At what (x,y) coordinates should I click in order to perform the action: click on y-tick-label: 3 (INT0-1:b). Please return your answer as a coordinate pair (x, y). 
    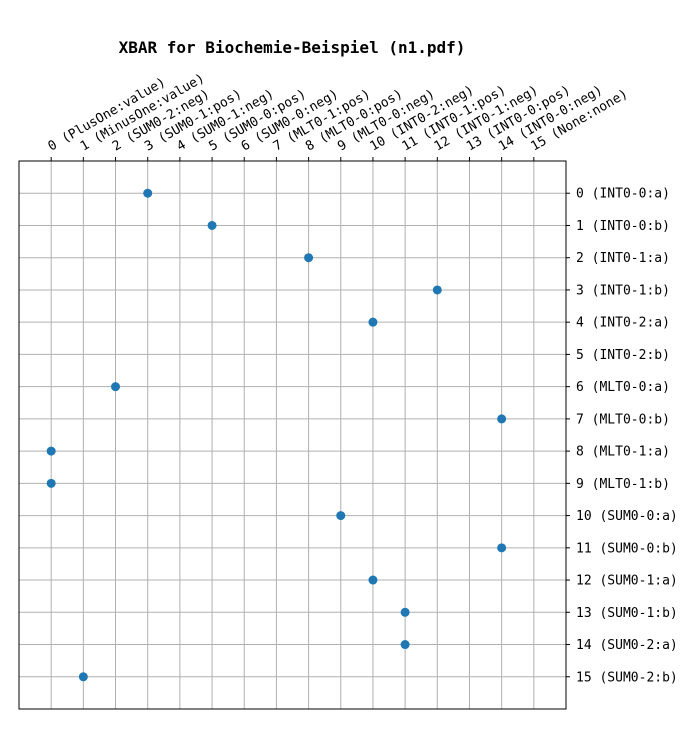
    Looking at the image, I should click on (623, 290).